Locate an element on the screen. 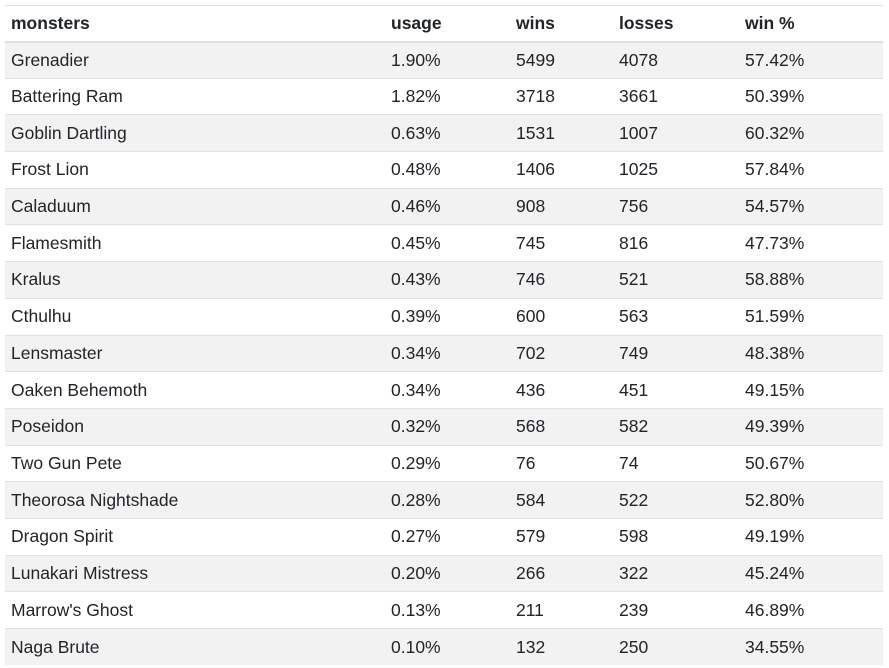  usage-cell: 0.28% is located at coordinates (447, 500).